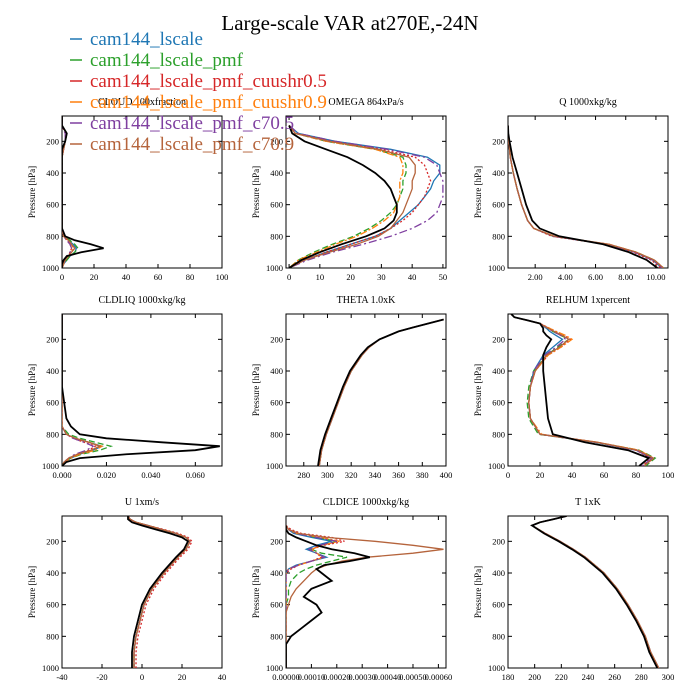 The height and width of the screenshot is (700, 700). Describe the element at coordinates (398, 475) in the screenshot. I see `x-tick-label: 360` at that location.